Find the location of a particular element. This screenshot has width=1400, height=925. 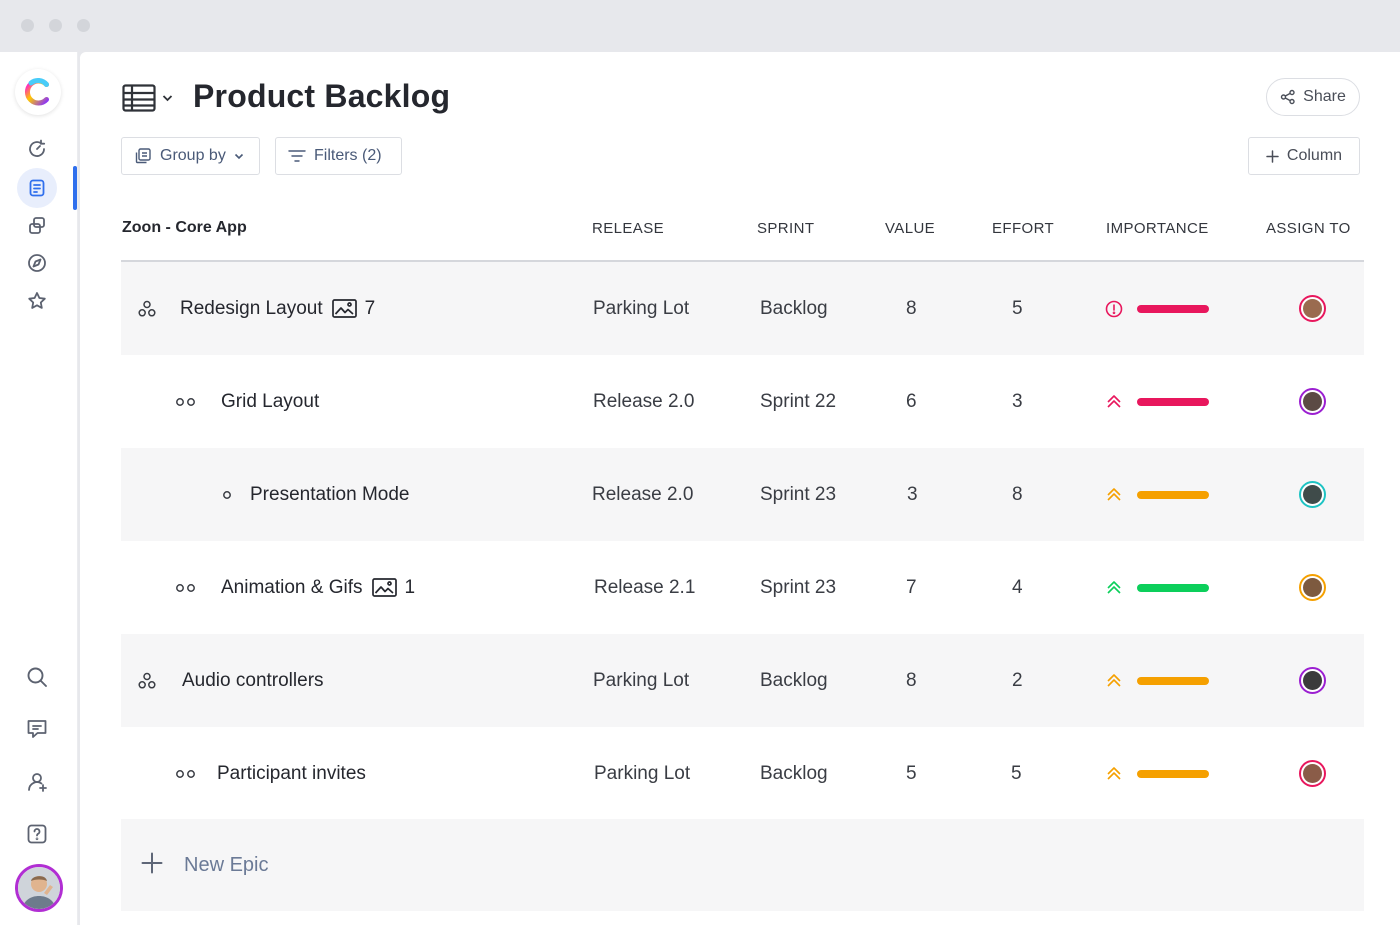

sidebar-item-messages is located at coordinates (37, 729).